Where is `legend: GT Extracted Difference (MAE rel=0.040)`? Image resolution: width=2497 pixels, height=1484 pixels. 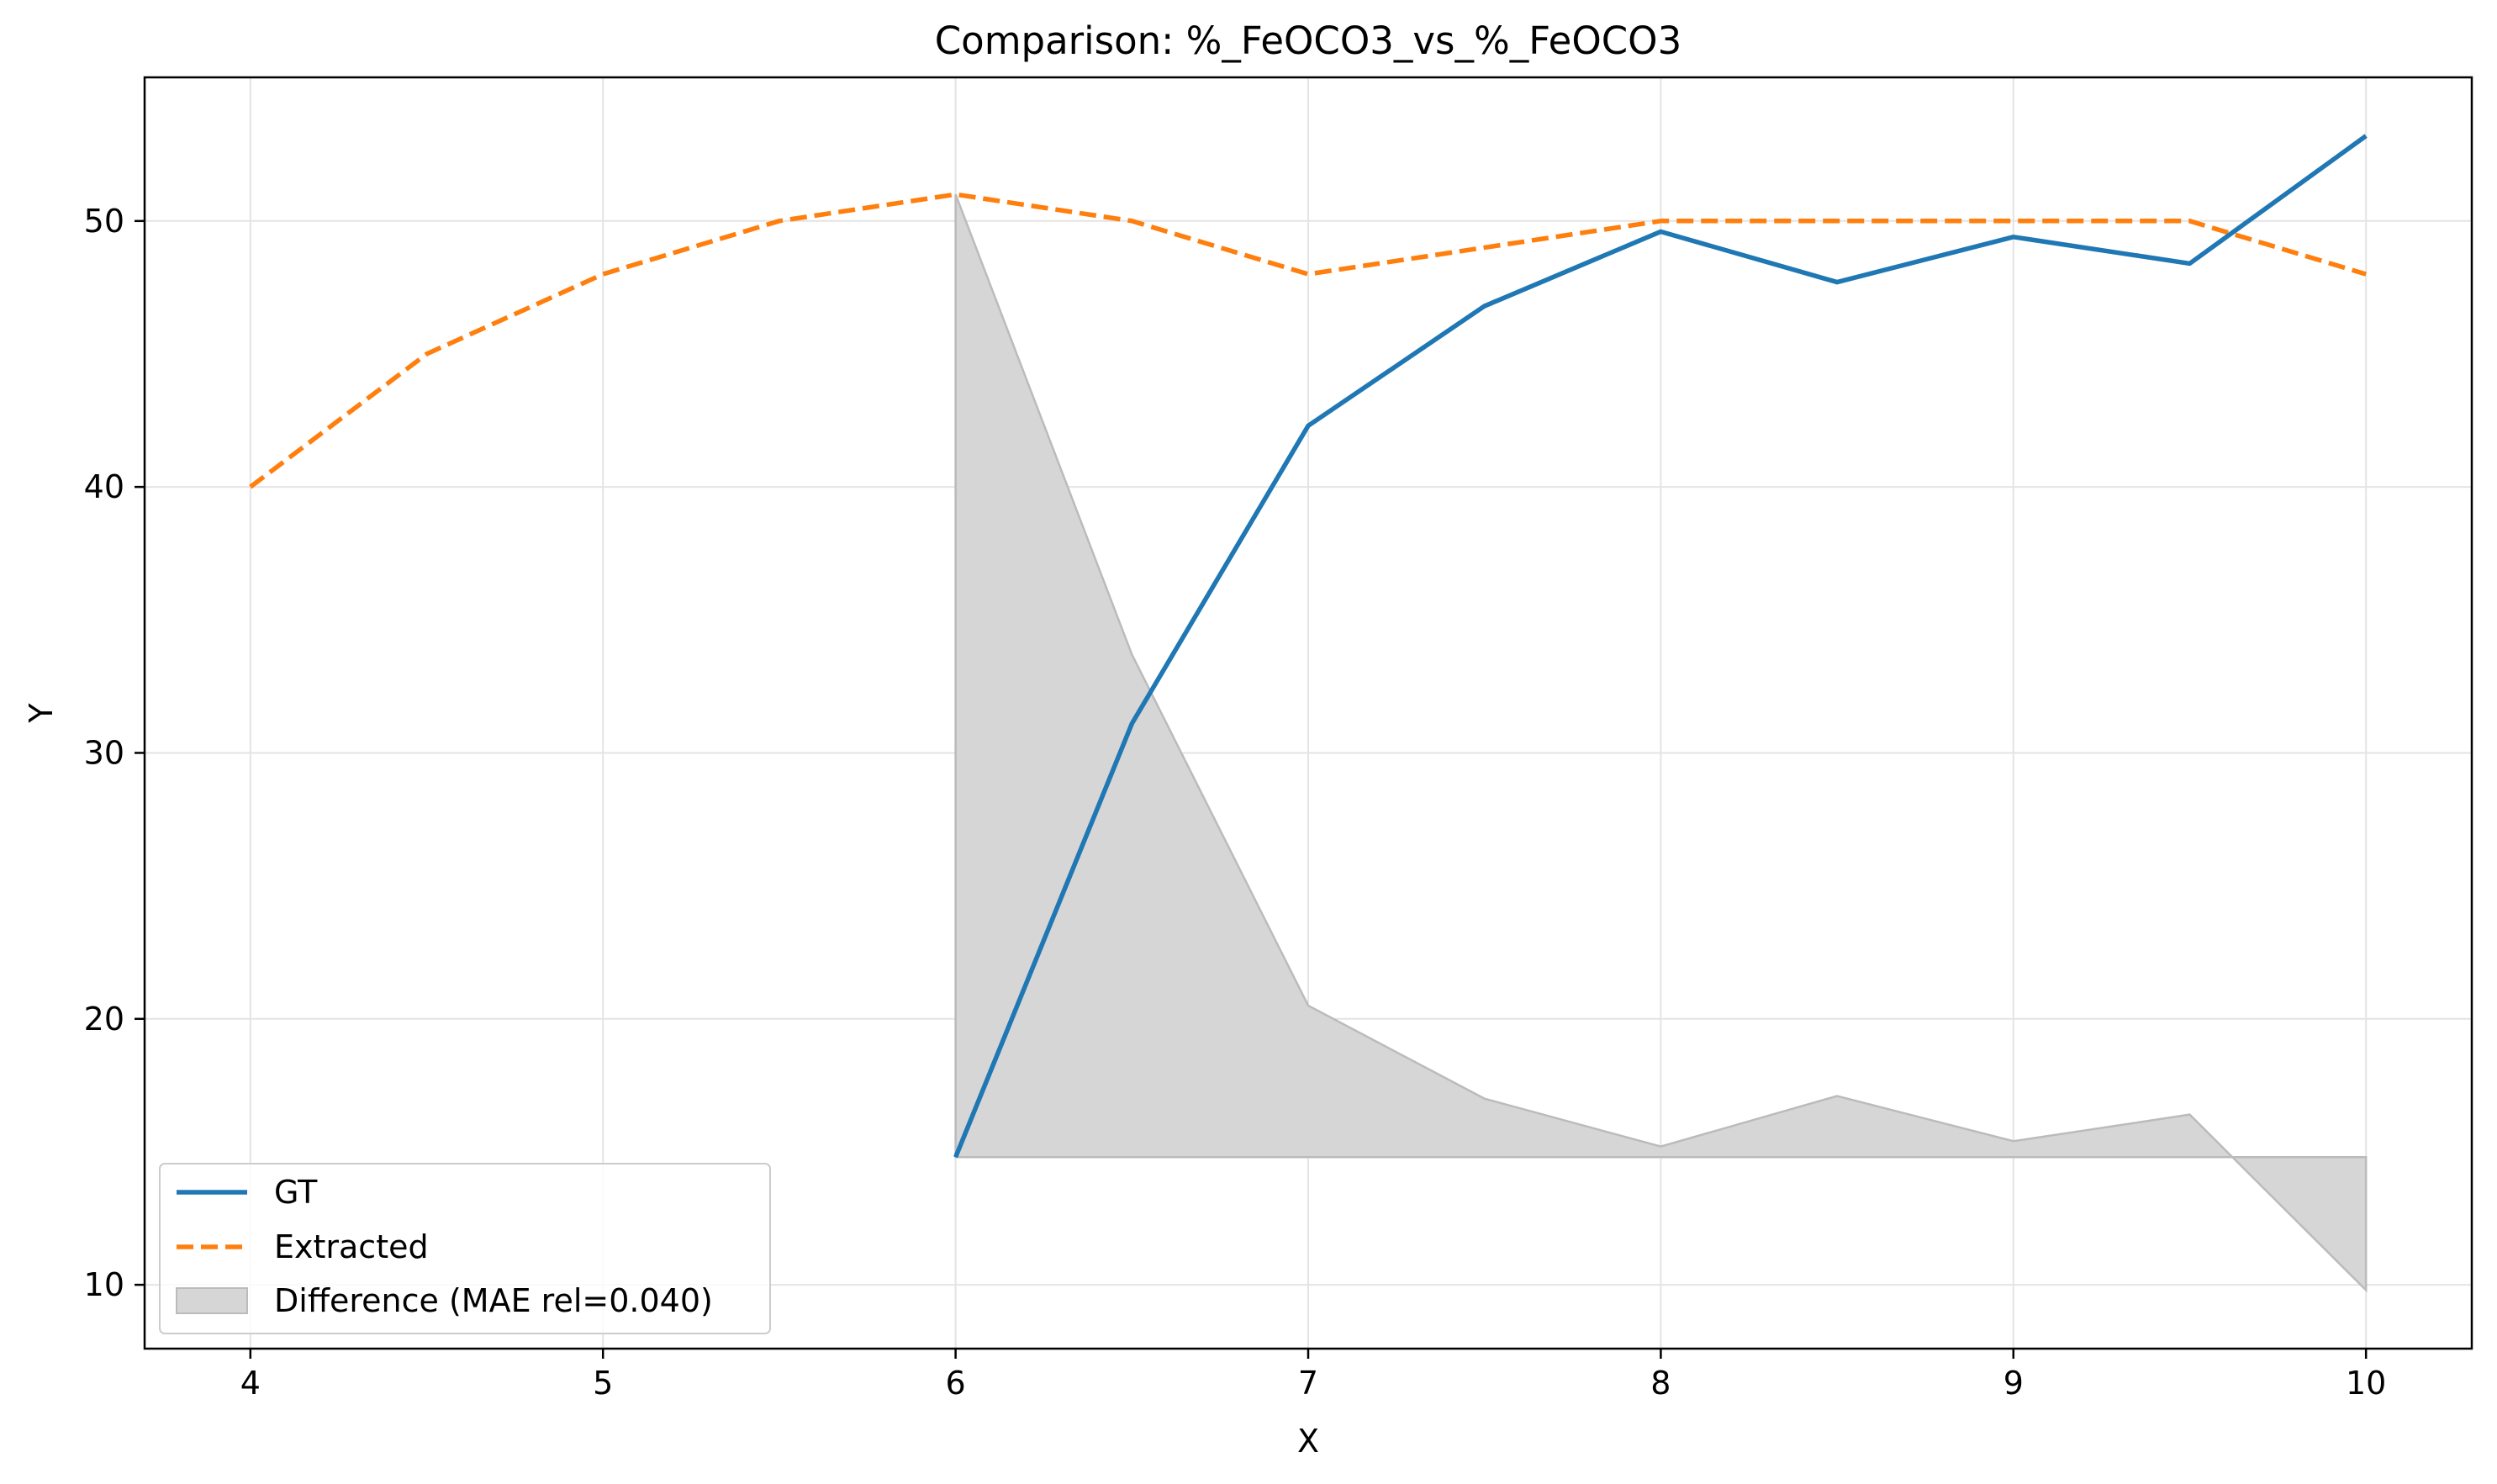
legend: GT Extracted Difference (MAE rel=0.040) is located at coordinates (465, 1248).